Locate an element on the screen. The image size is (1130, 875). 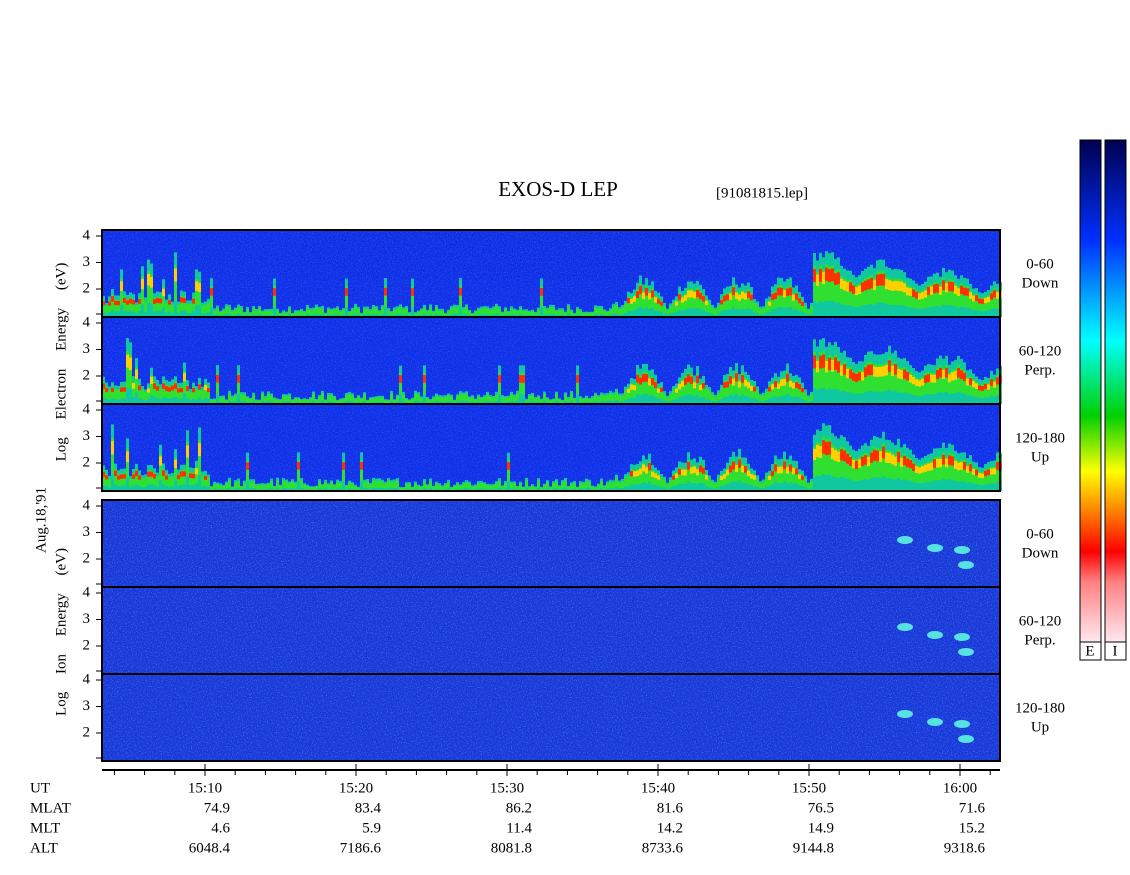
colorbar is located at coordinates (1115, 391).